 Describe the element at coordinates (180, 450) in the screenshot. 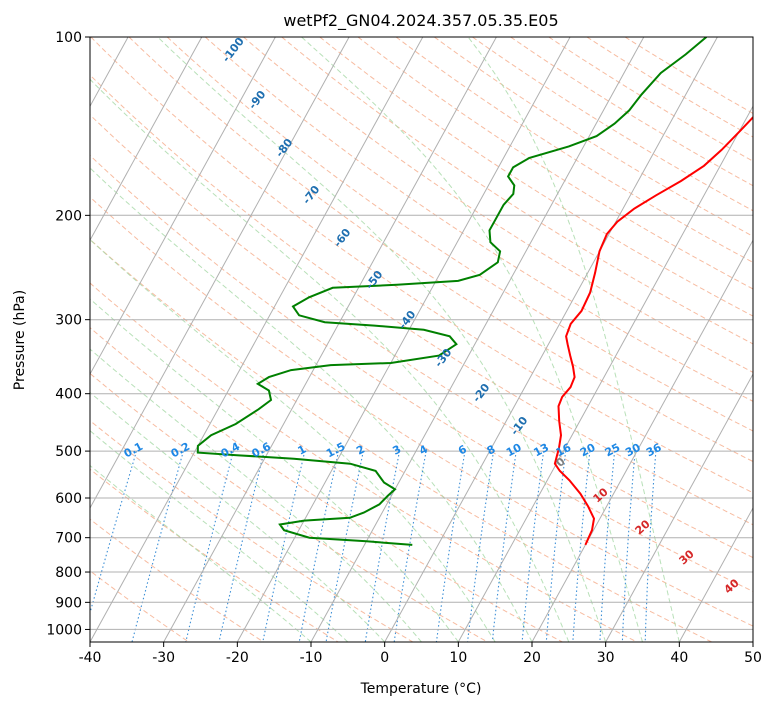

I see `mixing-ratio-label: 0.2` at that location.